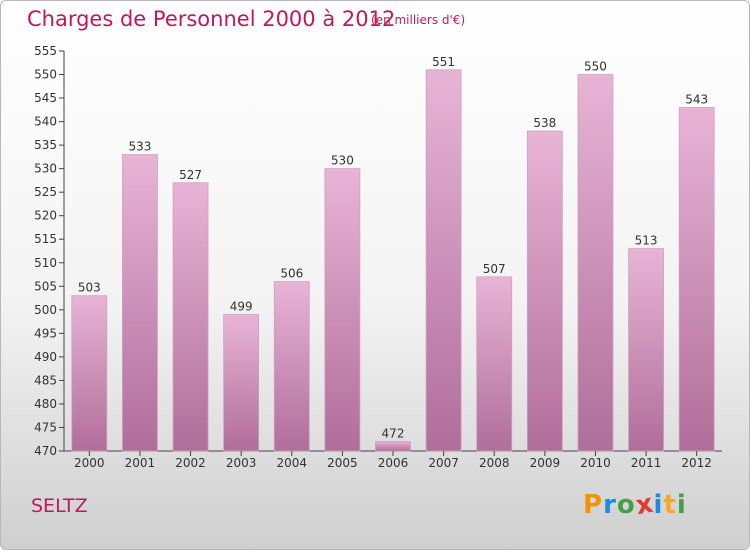  Describe the element at coordinates (45, 263) in the screenshot. I see `y-tick-label: 510` at that location.